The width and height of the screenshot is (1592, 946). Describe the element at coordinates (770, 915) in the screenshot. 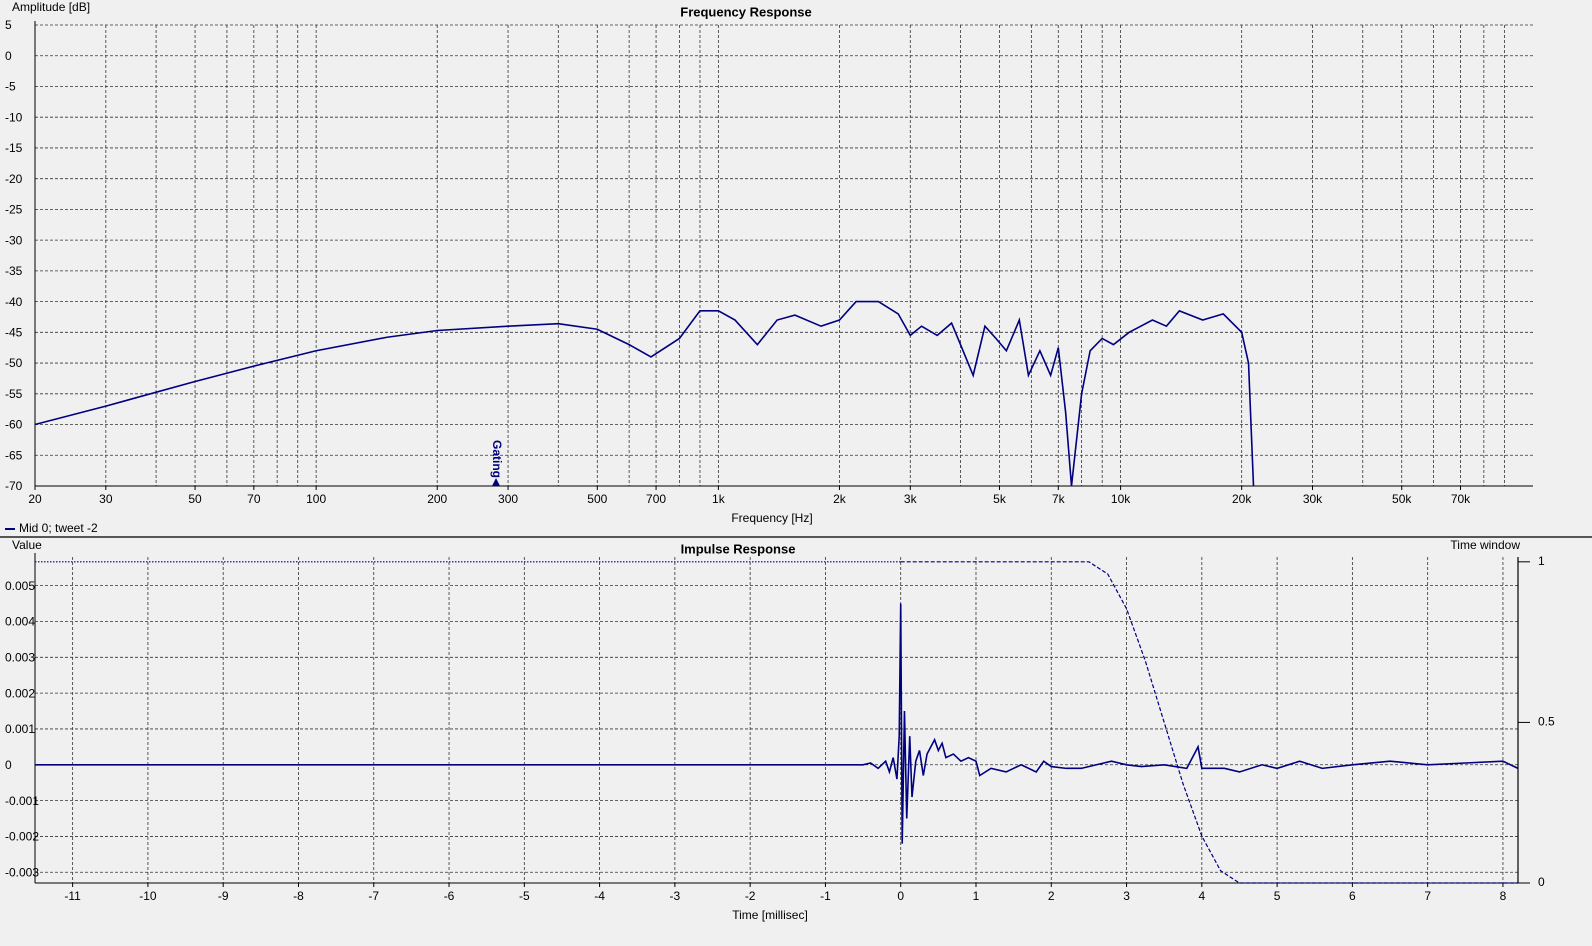

I see `x-axis-label: Time [millisec]` at that location.